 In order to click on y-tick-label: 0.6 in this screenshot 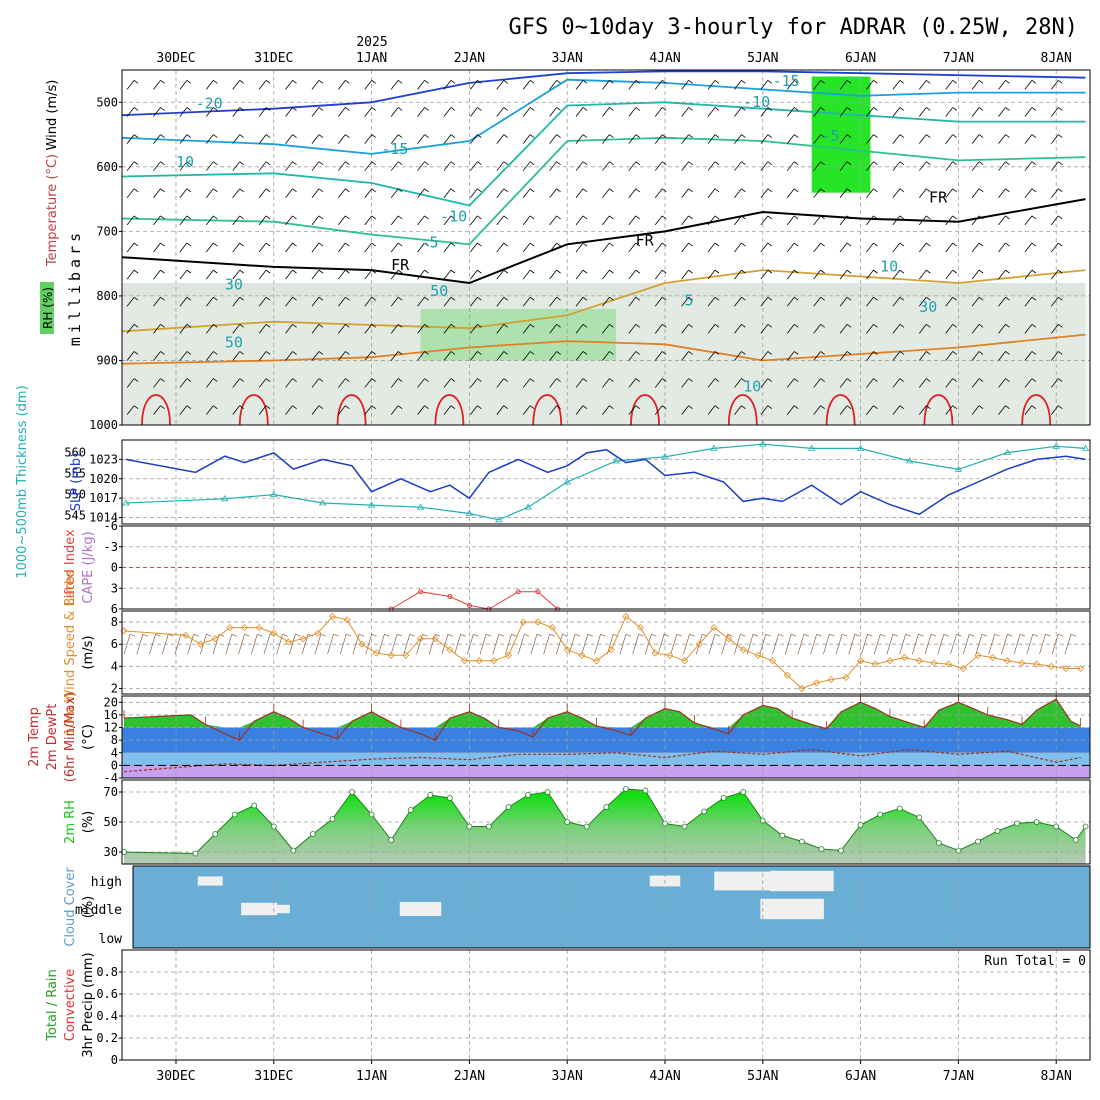, I will do `click(107, 994)`.